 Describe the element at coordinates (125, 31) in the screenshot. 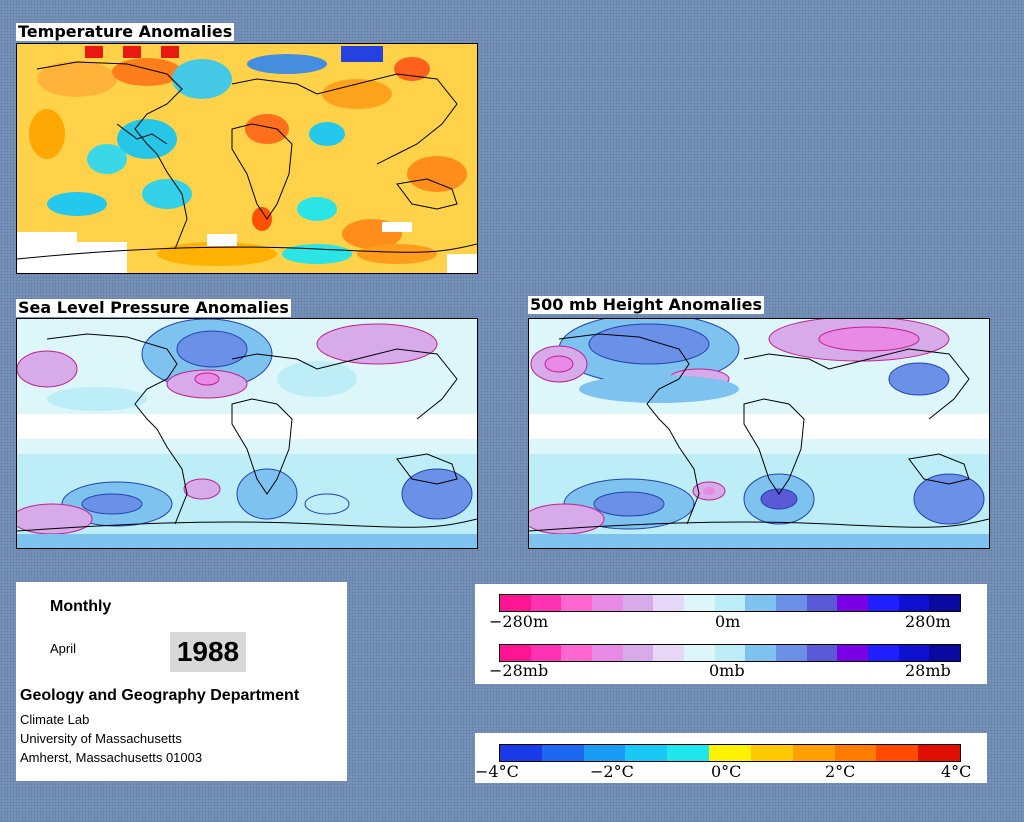

I see `temperature-title: Temperature Anomalies` at that location.